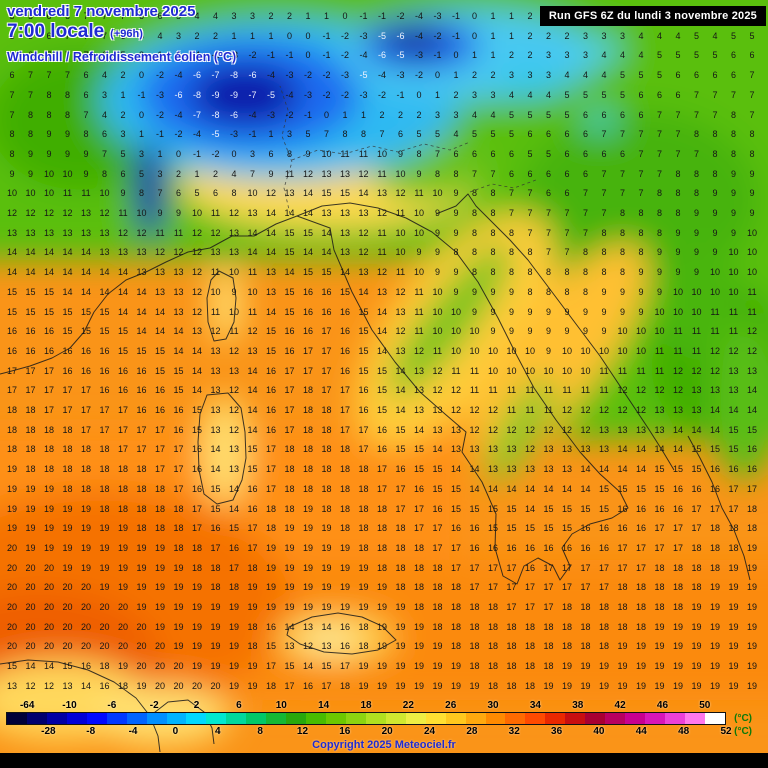 The image size is (768, 768). Describe the element at coordinates (182, 722) in the screenshot. I see `capbon-coastline` at that location.